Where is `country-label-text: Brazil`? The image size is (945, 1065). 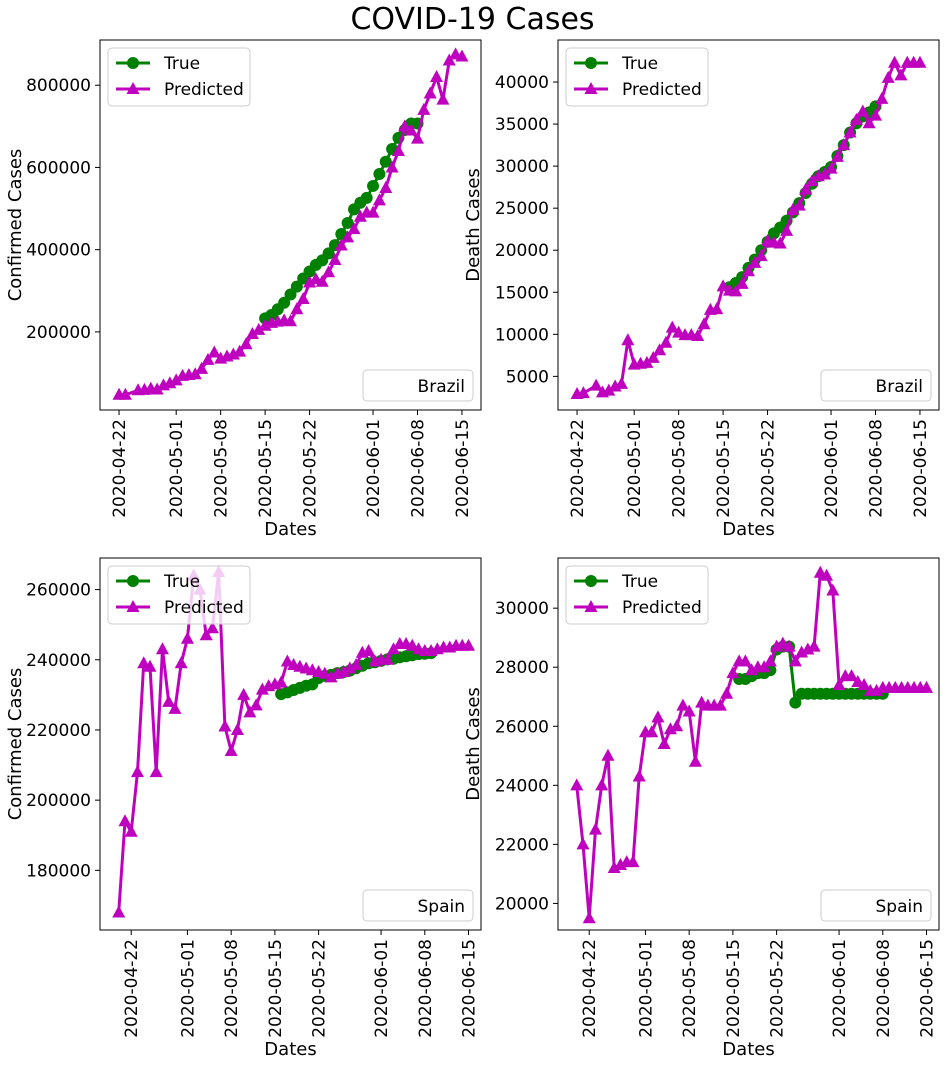 country-label-text: Brazil is located at coordinates (441, 387).